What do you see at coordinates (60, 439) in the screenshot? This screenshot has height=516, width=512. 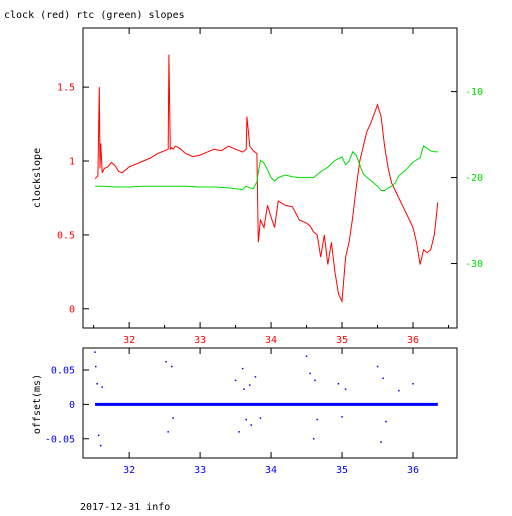 I see `bottom-y-tick-label: -0.05` at bounding box center [60, 439].